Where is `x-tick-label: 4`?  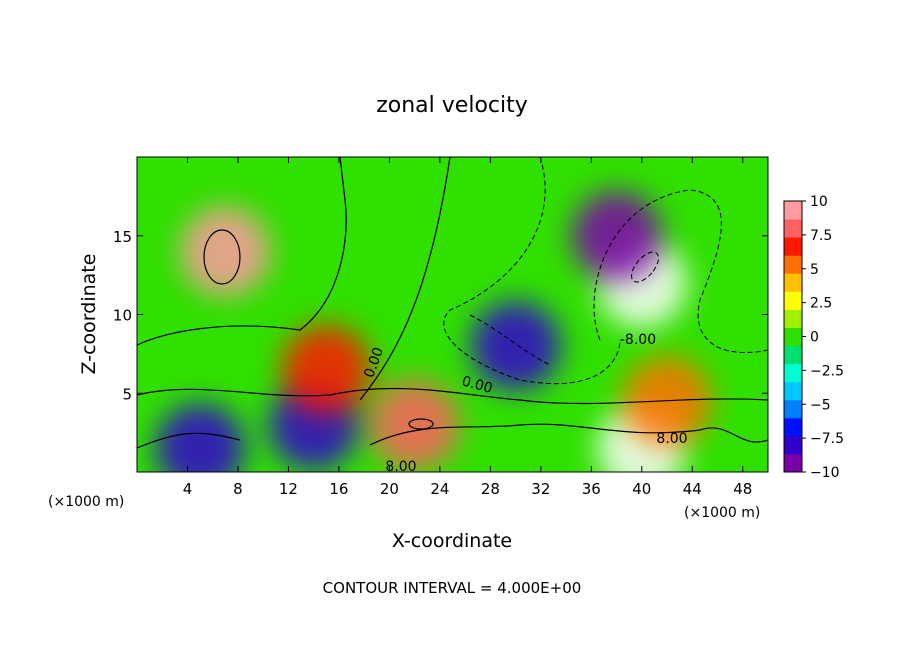
x-tick-label: 4 is located at coordinates (188, 489).